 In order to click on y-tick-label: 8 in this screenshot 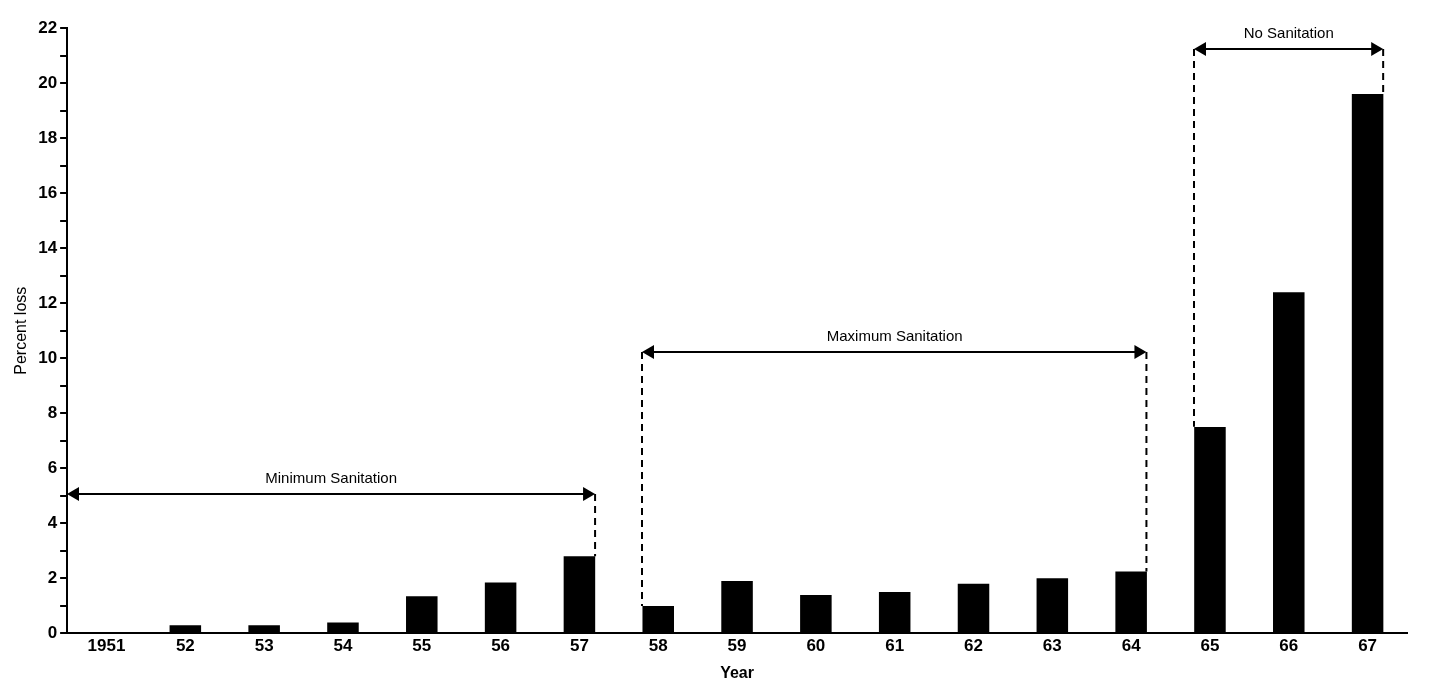, I will do `click(52, 412)`.